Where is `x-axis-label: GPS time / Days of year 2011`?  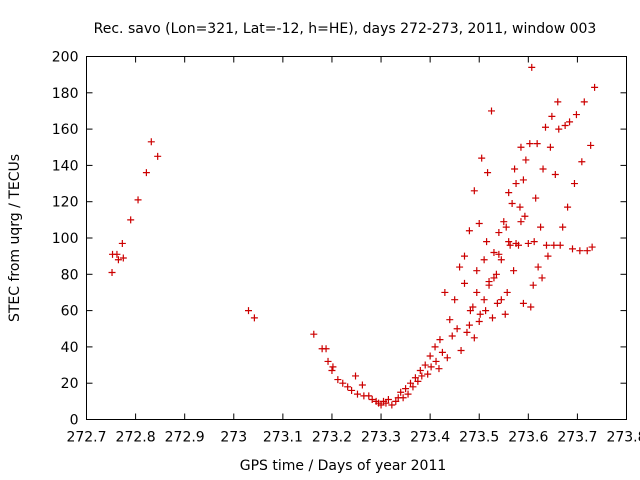
x-axis-label: GPS time / Days of year 2011 is located at coordinates (343, 466).